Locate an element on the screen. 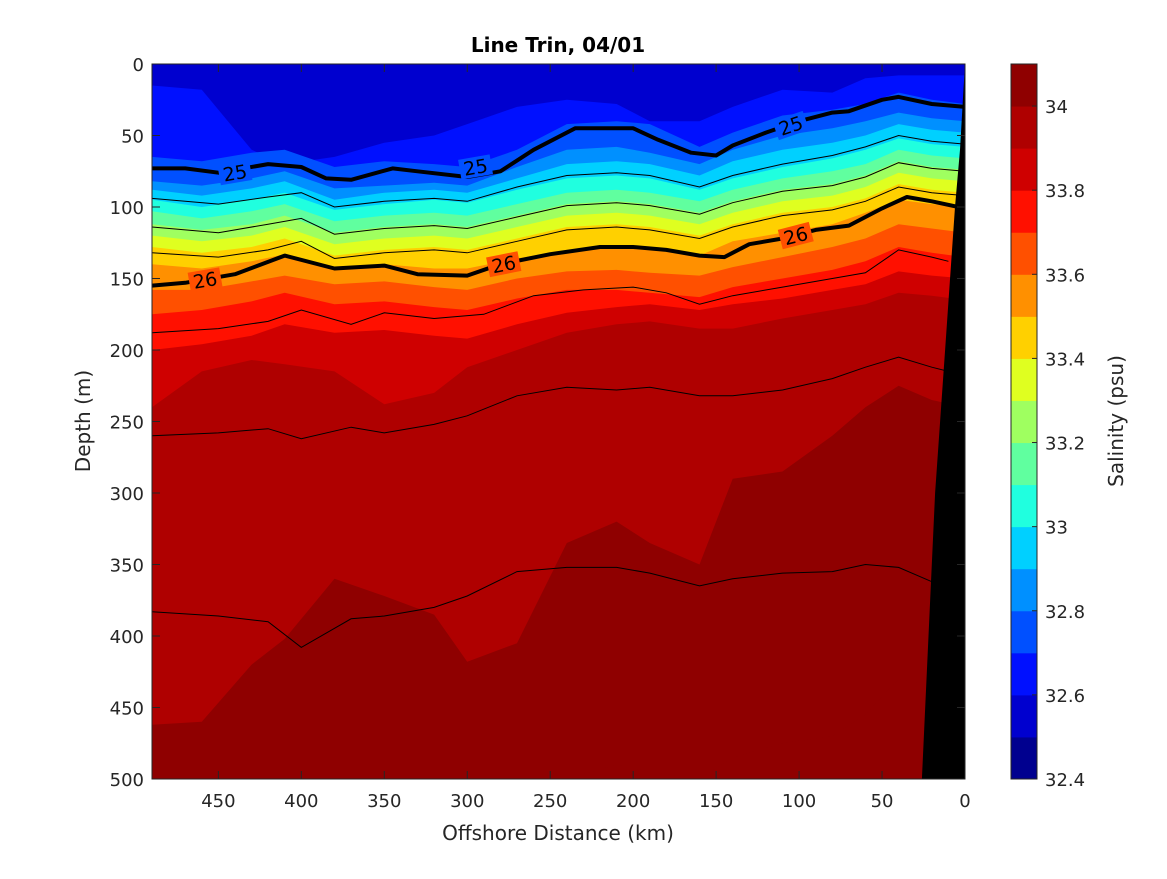  colorbar-tick-label: 33.2 is located at coordinates (1065, 444).